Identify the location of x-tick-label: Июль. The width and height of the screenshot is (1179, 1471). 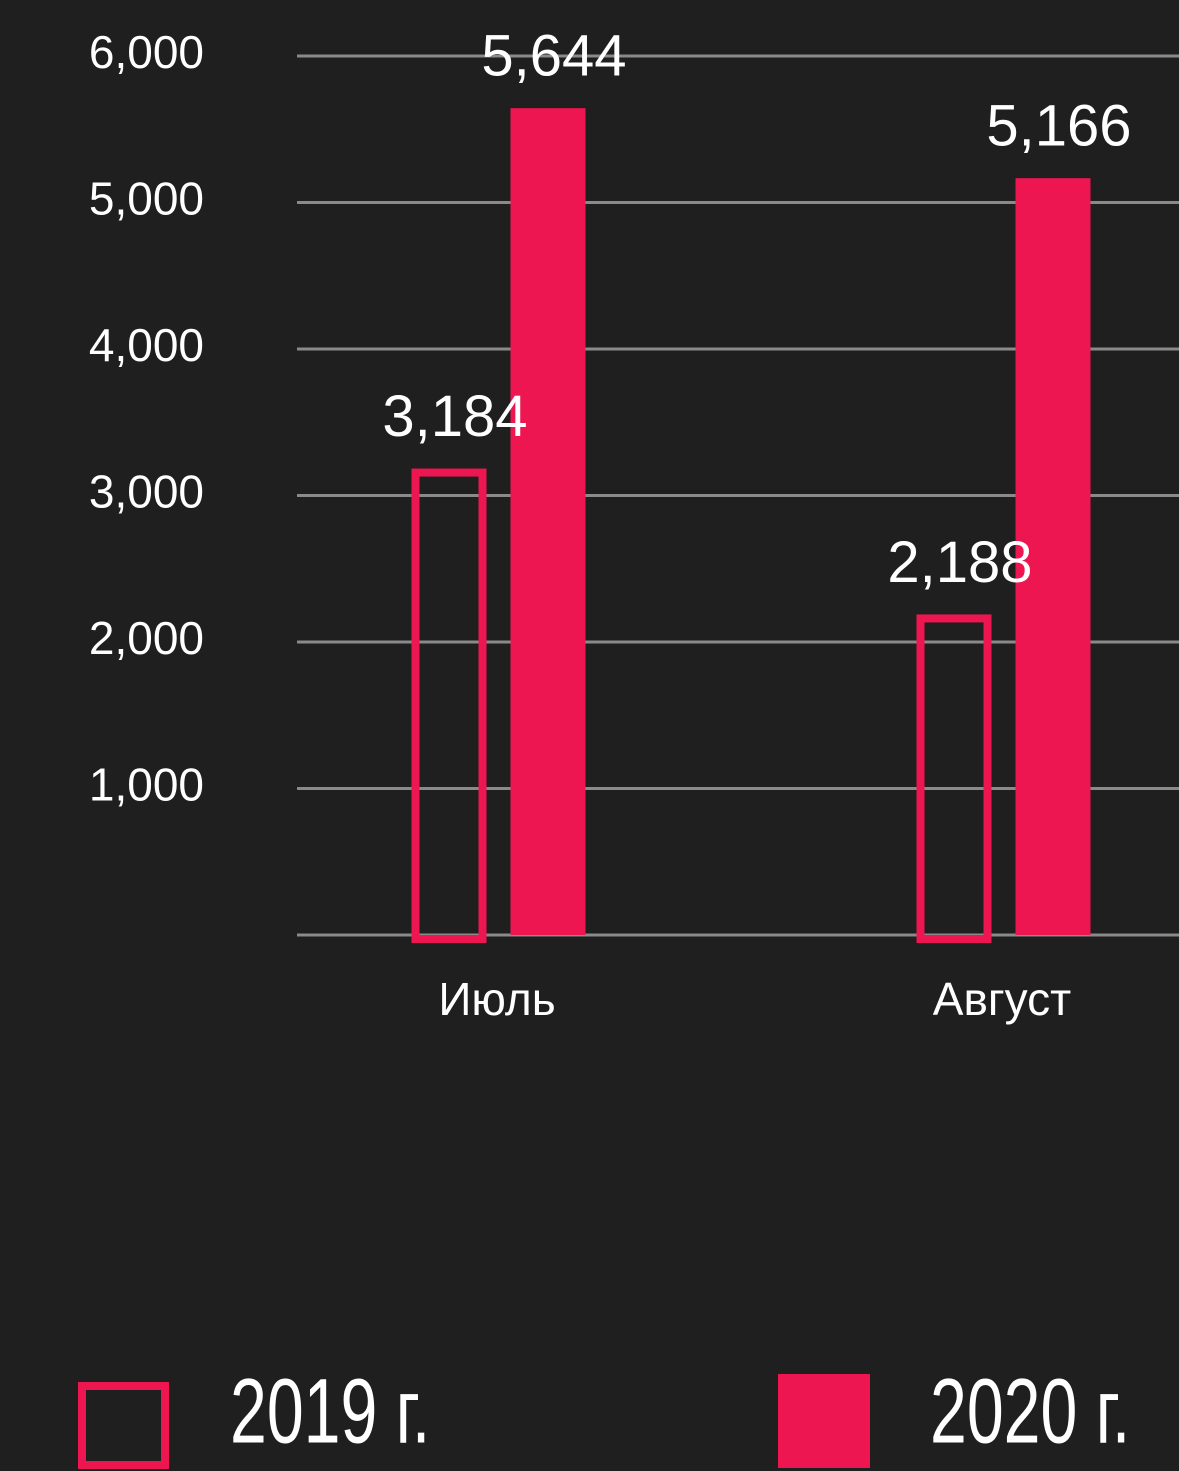
(496, 999).